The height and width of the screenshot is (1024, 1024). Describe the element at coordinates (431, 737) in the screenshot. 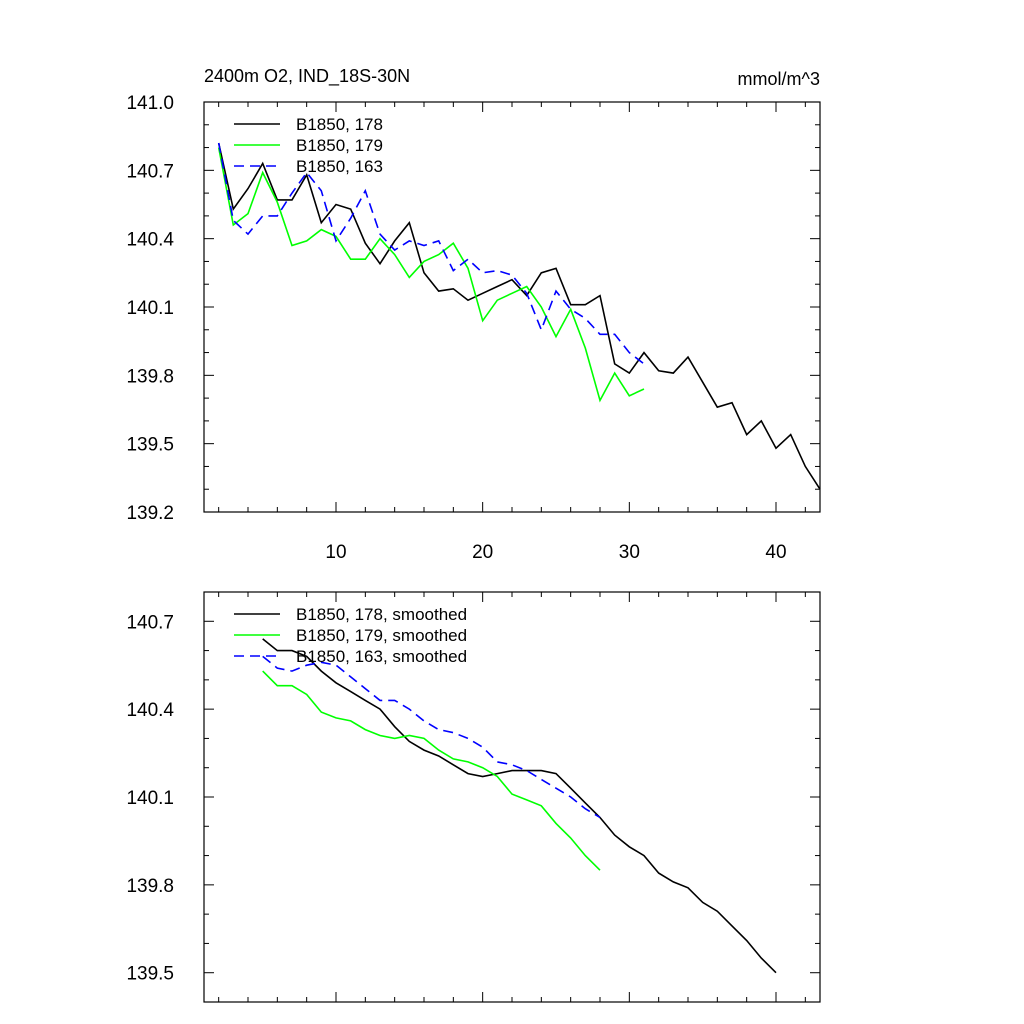

I see `series-line-b1850-163-smoothed` at that location.